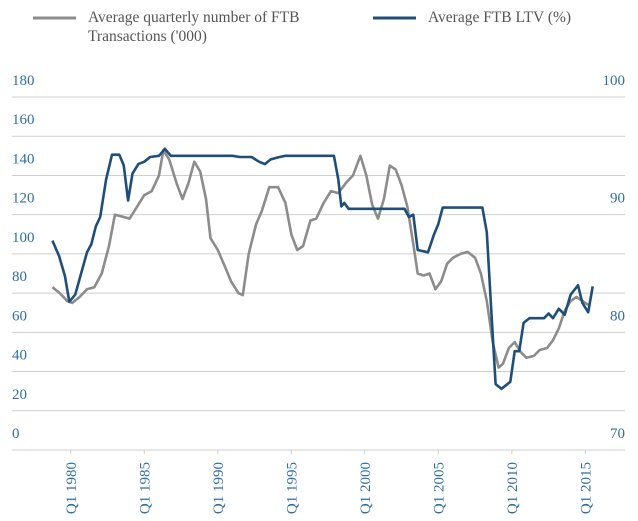 The height and width of the screenshot is (521, 638). What do you see at coordinates (23, 159) in the screenshot?
I see `y-tick-label: 140` at bounding box center [23, 159].